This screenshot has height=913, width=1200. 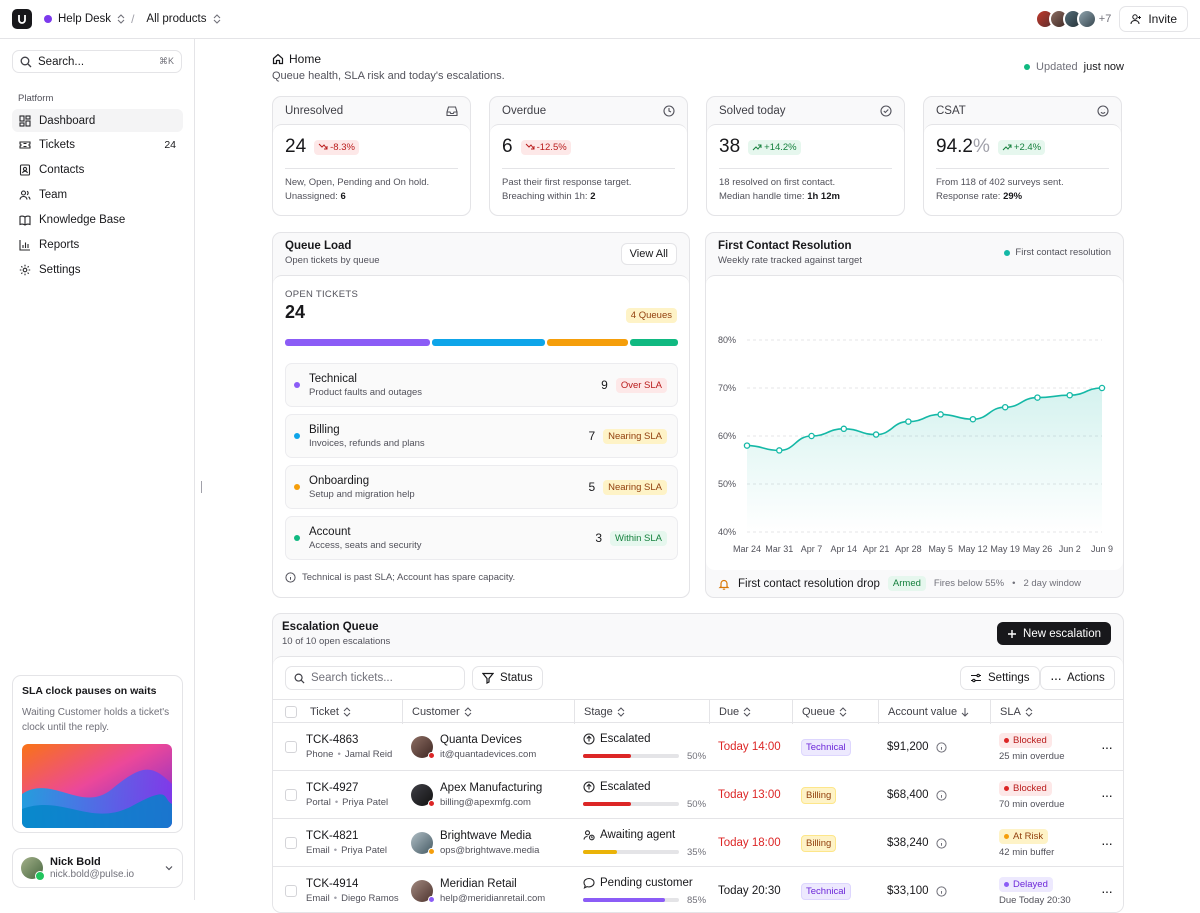 I want to click on product-switcher: All products, so click(x=183, y=19).